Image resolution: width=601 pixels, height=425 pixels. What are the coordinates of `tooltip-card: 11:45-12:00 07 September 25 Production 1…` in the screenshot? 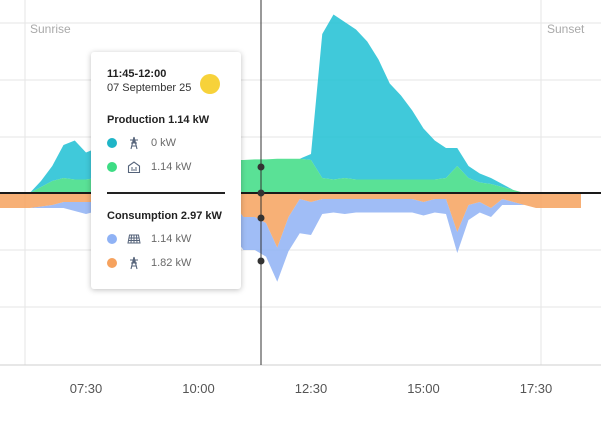 It's located at (166, 170).